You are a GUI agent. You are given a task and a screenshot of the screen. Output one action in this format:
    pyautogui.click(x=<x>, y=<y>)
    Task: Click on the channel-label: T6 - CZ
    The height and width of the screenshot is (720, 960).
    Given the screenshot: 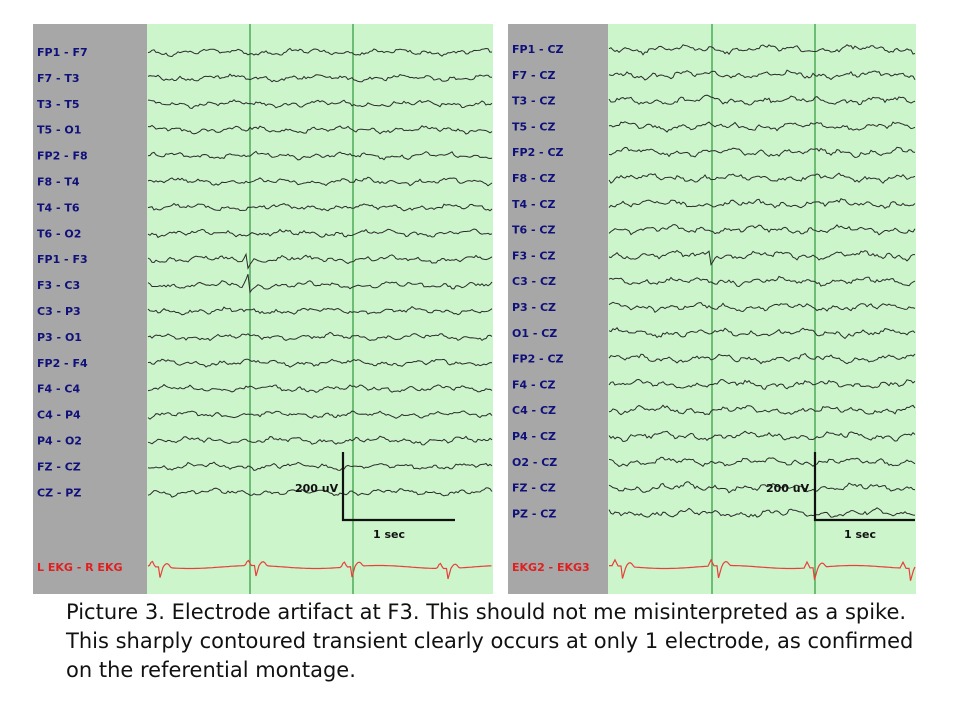 What is the action you would take?
    pyautogui.click(x=533, y=230)
    